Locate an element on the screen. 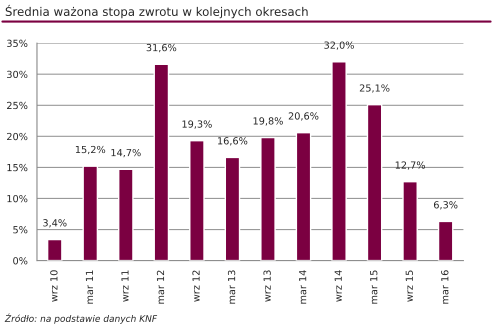 This screenshot has width=493, height=332. y-tick-label: 15% is located at coordinates (17, 168).